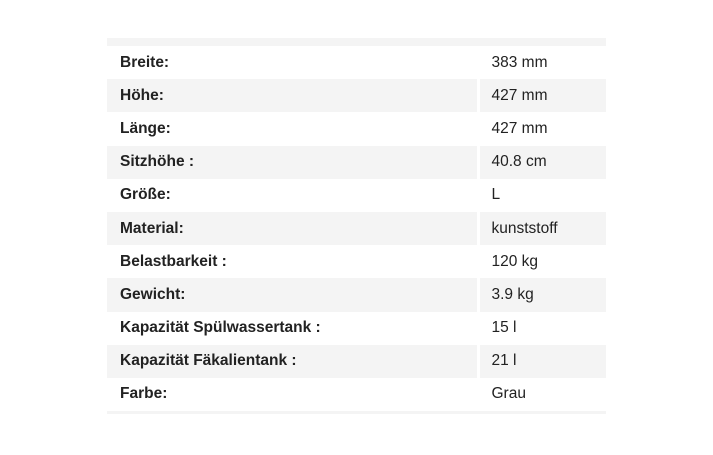  Describe the element at coordinates (542, 228) in the screenshot. I see `spec-value: kunststoff` at that location.